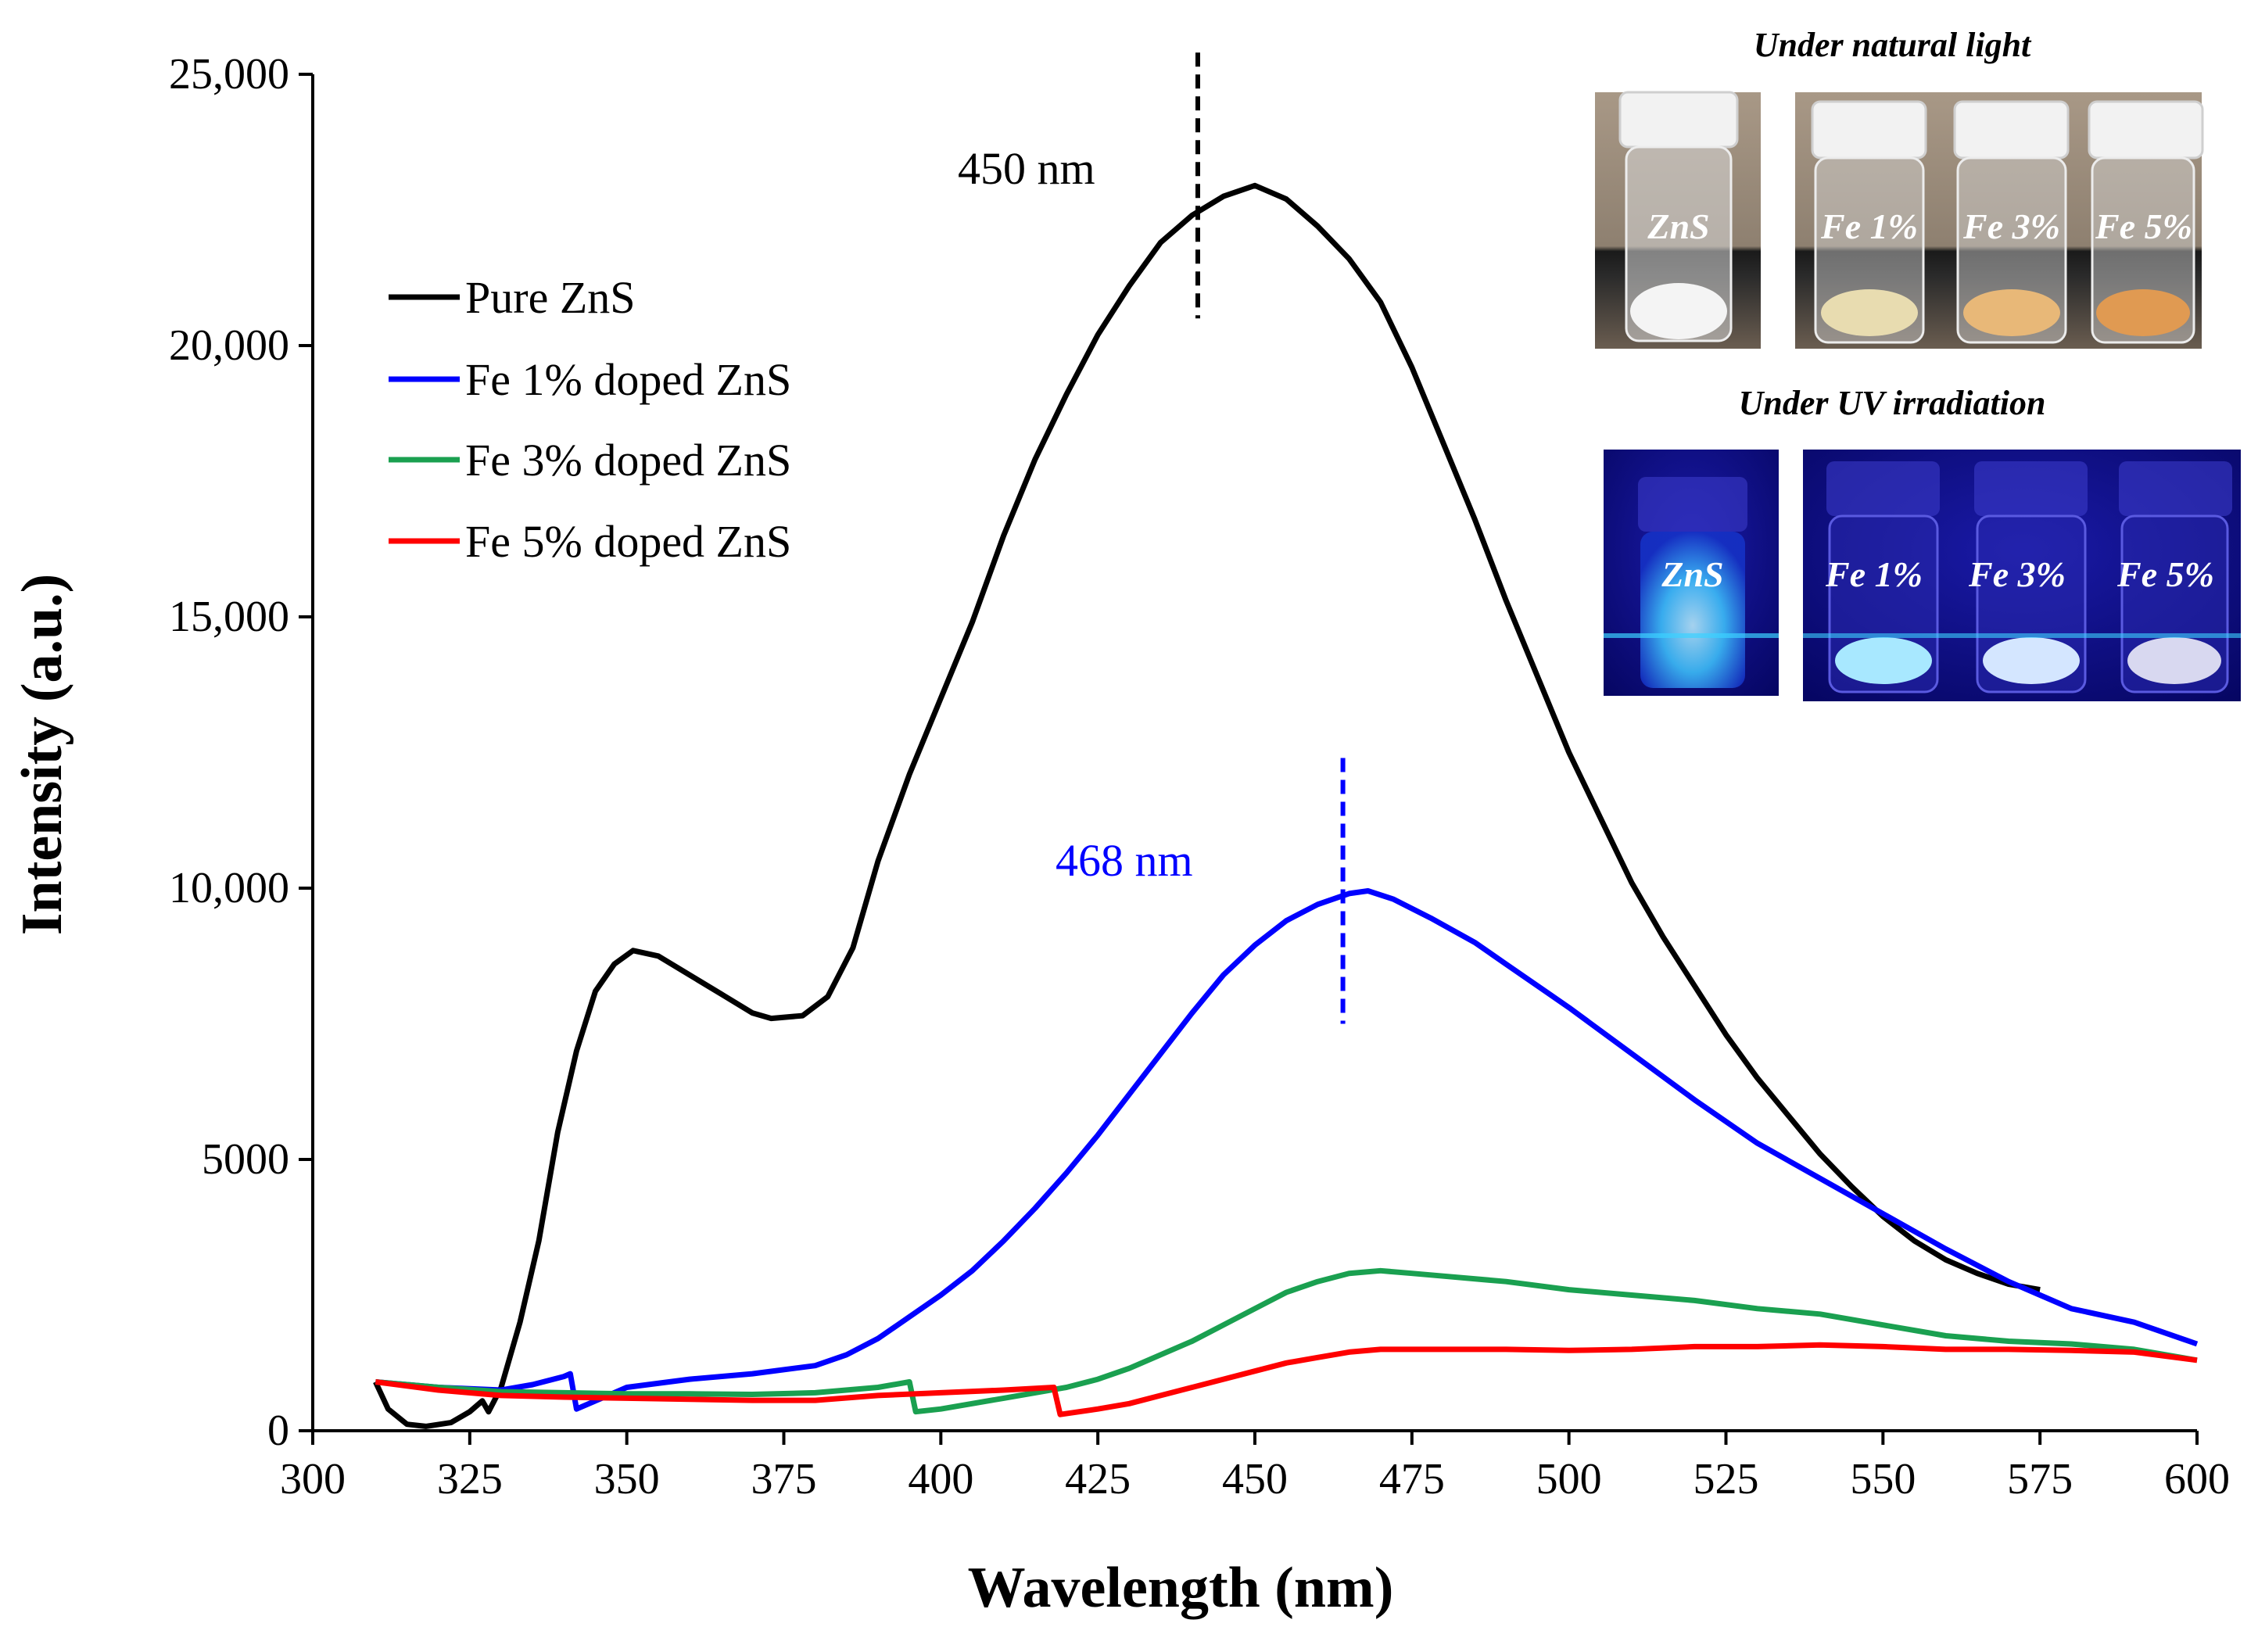  I want to click on photo-uv-zns: ZnS, so click(1691, 573).